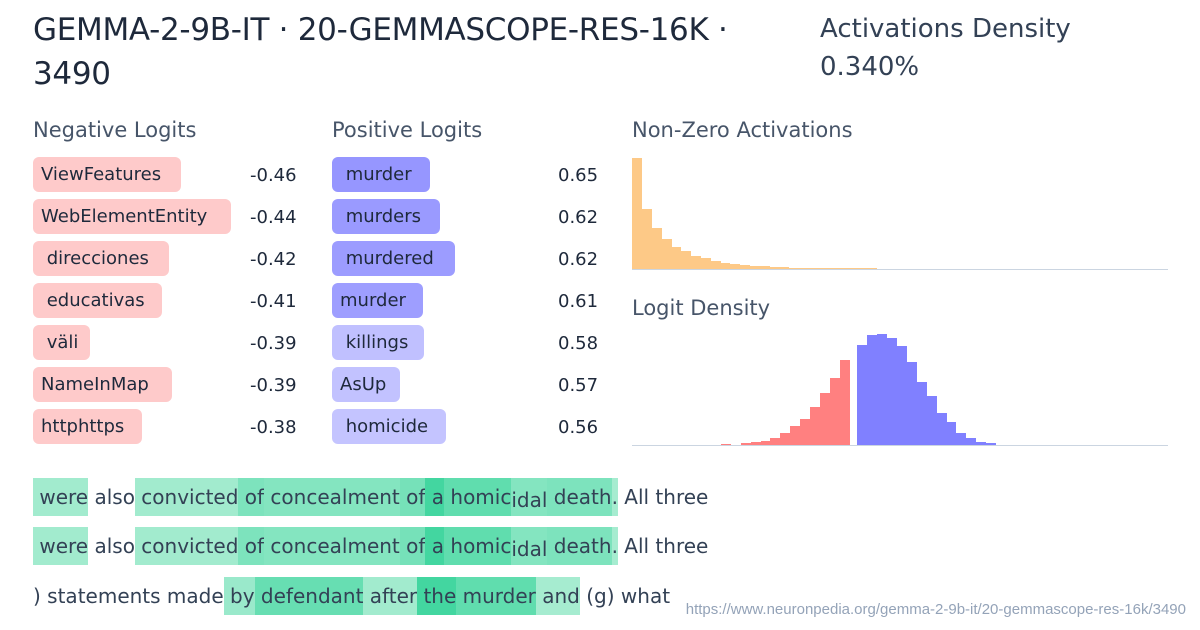  Describe the element at coordinates (273, 301) in the screenshot. I see `negative_logits-value: -0.41` at that location.